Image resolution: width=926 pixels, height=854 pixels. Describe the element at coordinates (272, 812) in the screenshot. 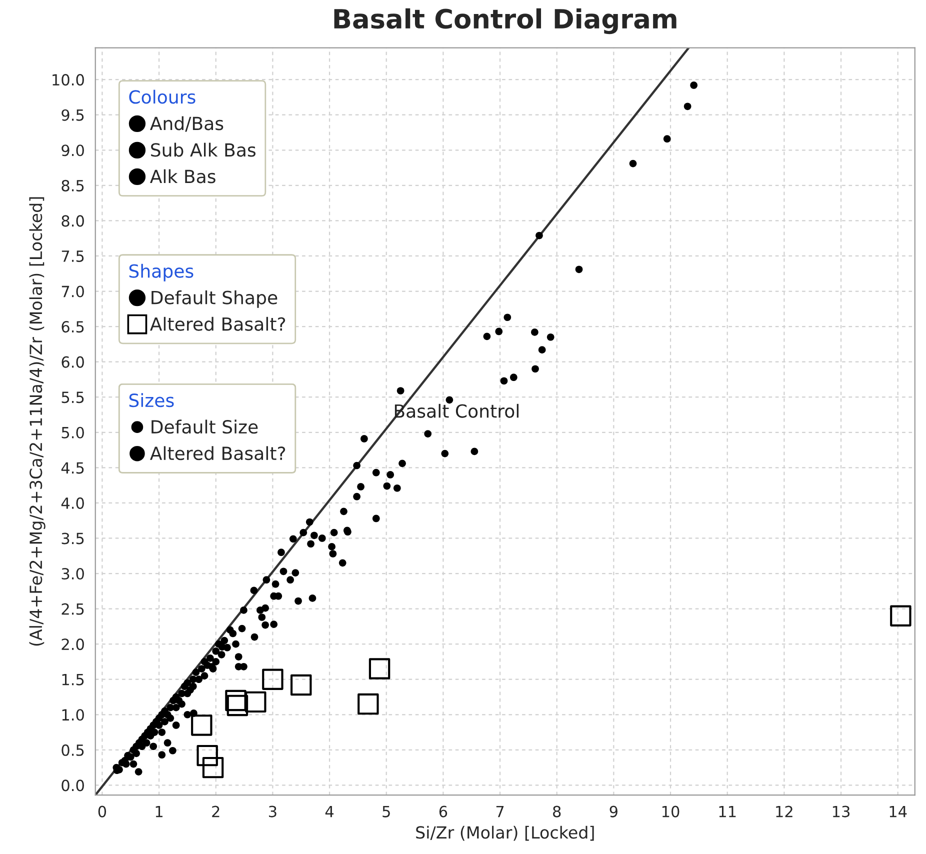

I see `x-tick-label: 3` at that location.